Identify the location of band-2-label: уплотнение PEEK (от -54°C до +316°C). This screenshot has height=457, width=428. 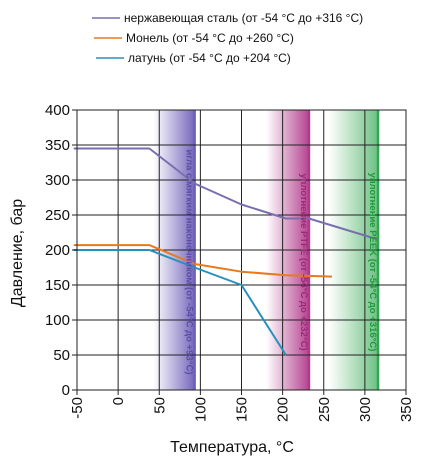
(372, 262).